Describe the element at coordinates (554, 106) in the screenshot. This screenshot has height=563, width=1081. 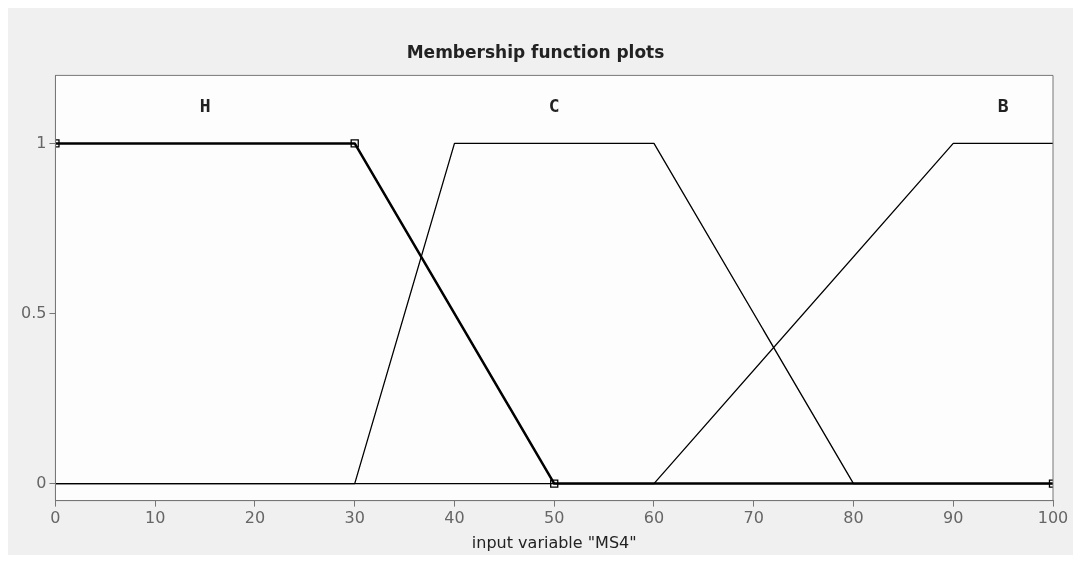
I see `annotation: C` at that location.